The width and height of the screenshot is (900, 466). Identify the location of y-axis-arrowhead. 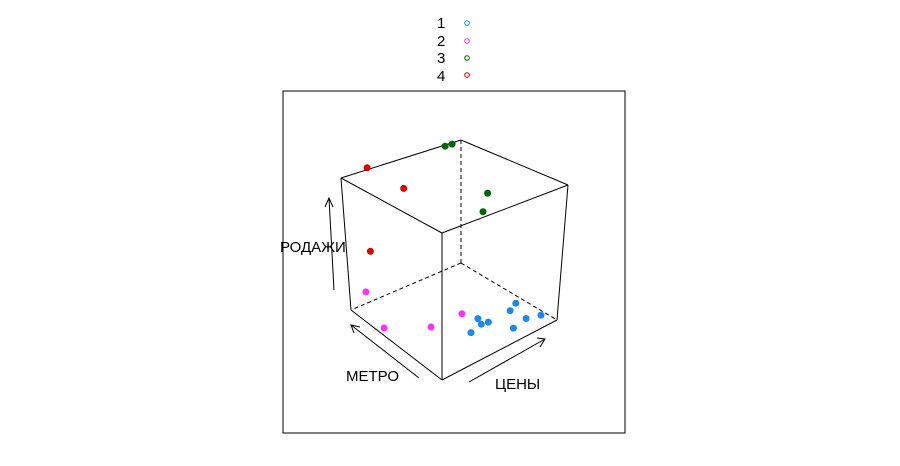
(355, 329).